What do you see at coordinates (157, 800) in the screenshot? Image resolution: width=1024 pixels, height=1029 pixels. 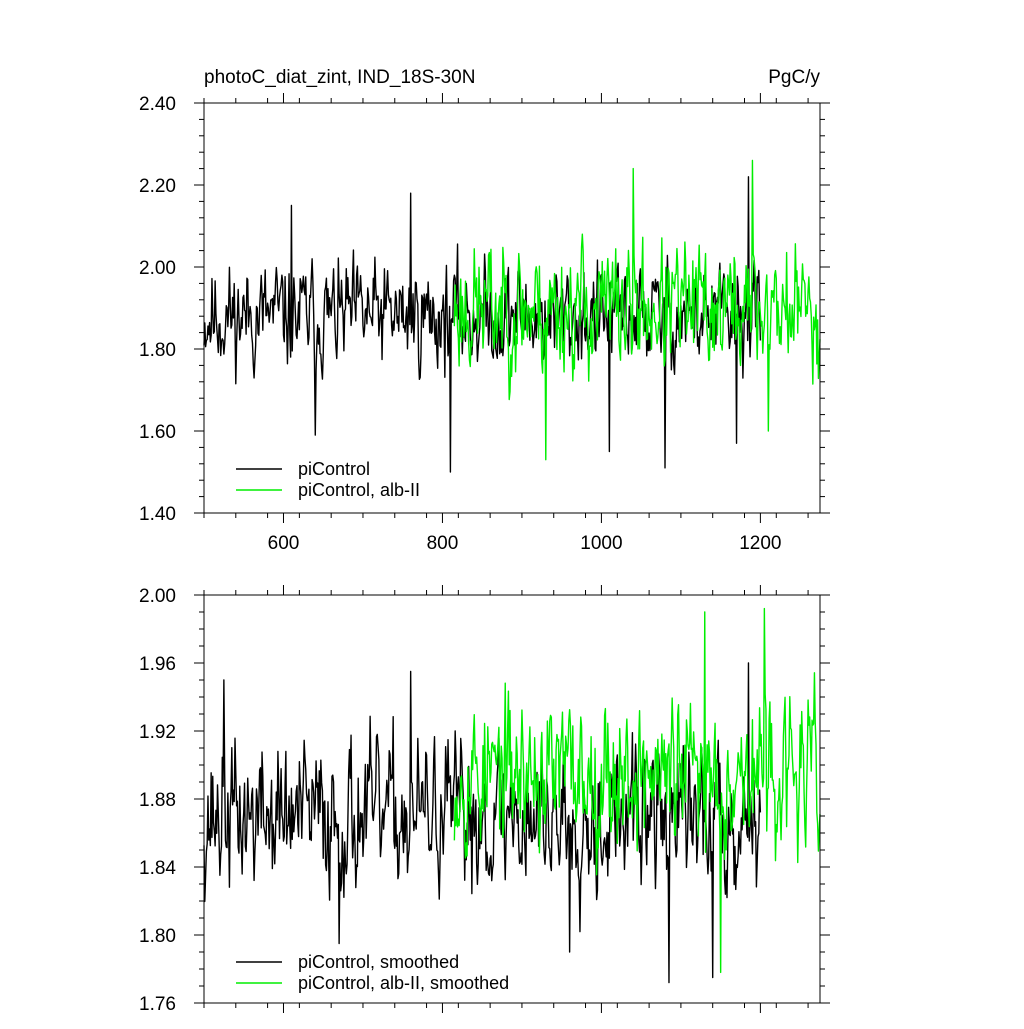 I see `y-tick-label: 1.88` at bounding box center [157, 800].